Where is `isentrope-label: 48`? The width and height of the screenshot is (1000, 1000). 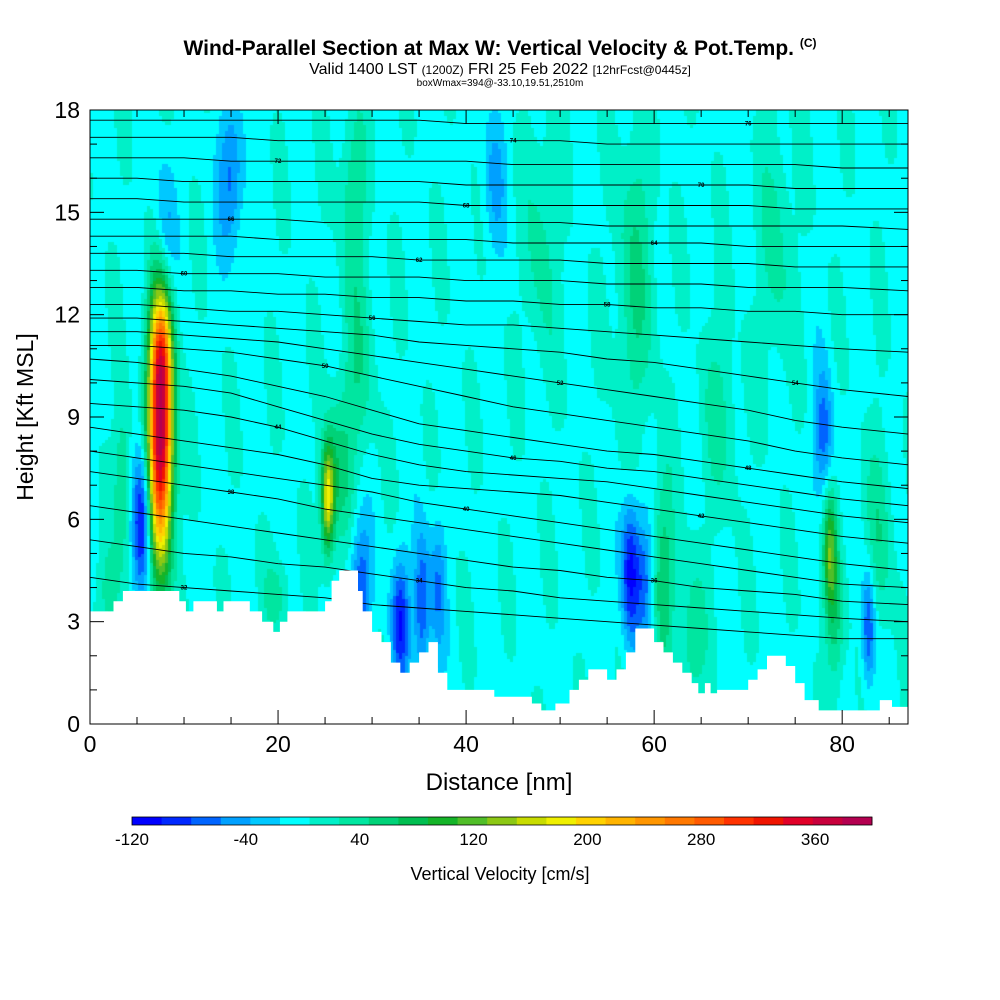 isentrope-label: 48 is located at coordinates (748, 469).